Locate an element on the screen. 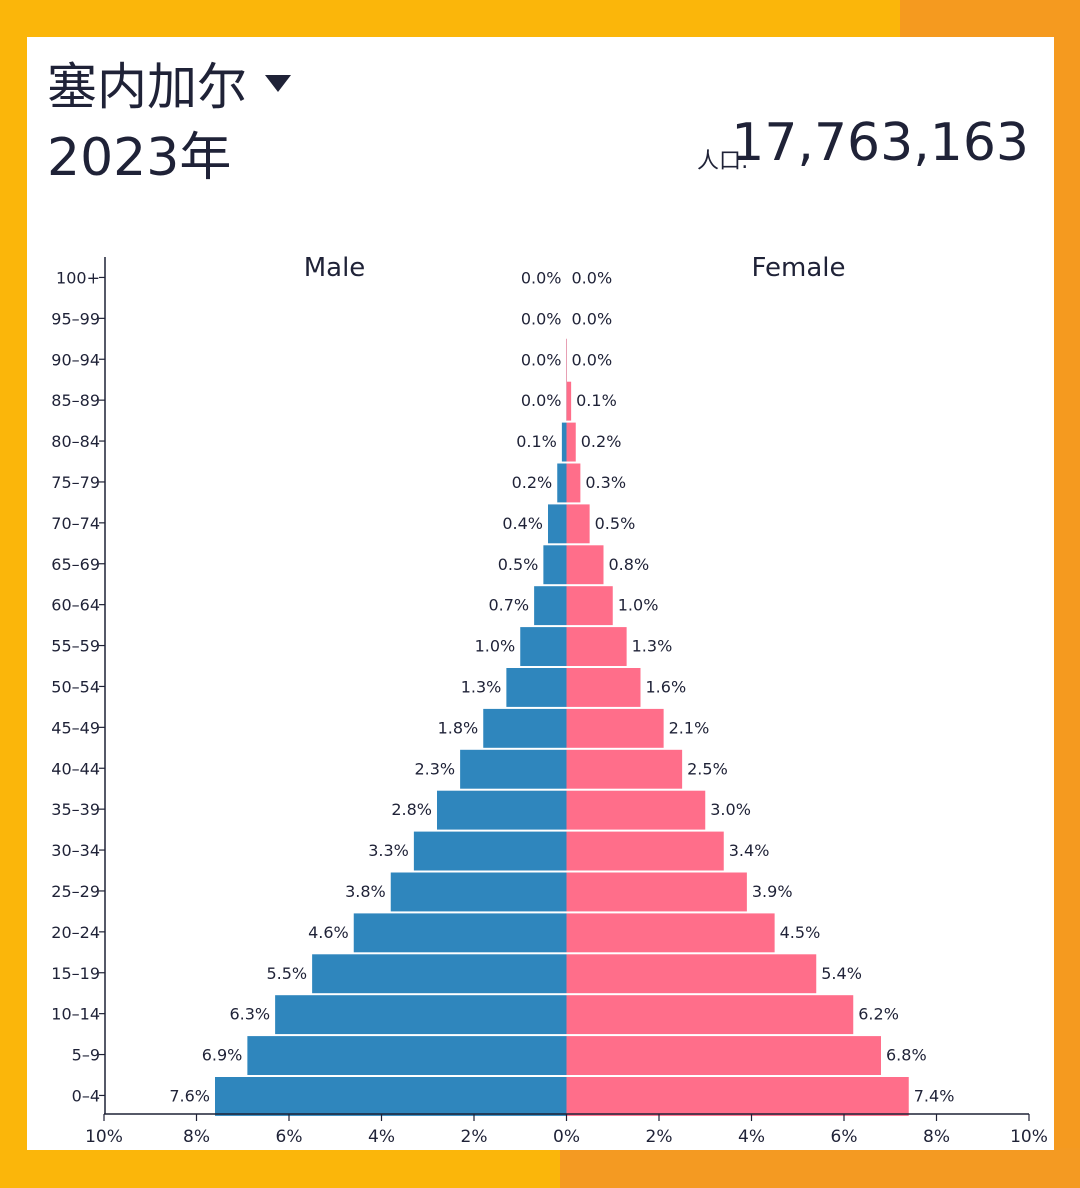 The height and width of the screenshot is (1188, 1080). female-value-label: 6.2% is located at coordinates (878, 1014).